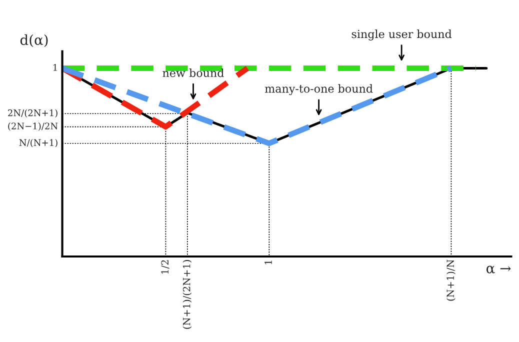 The image size is (519, 342). I want to click on annotation: 2N/(2N+1), so click(33, 113).